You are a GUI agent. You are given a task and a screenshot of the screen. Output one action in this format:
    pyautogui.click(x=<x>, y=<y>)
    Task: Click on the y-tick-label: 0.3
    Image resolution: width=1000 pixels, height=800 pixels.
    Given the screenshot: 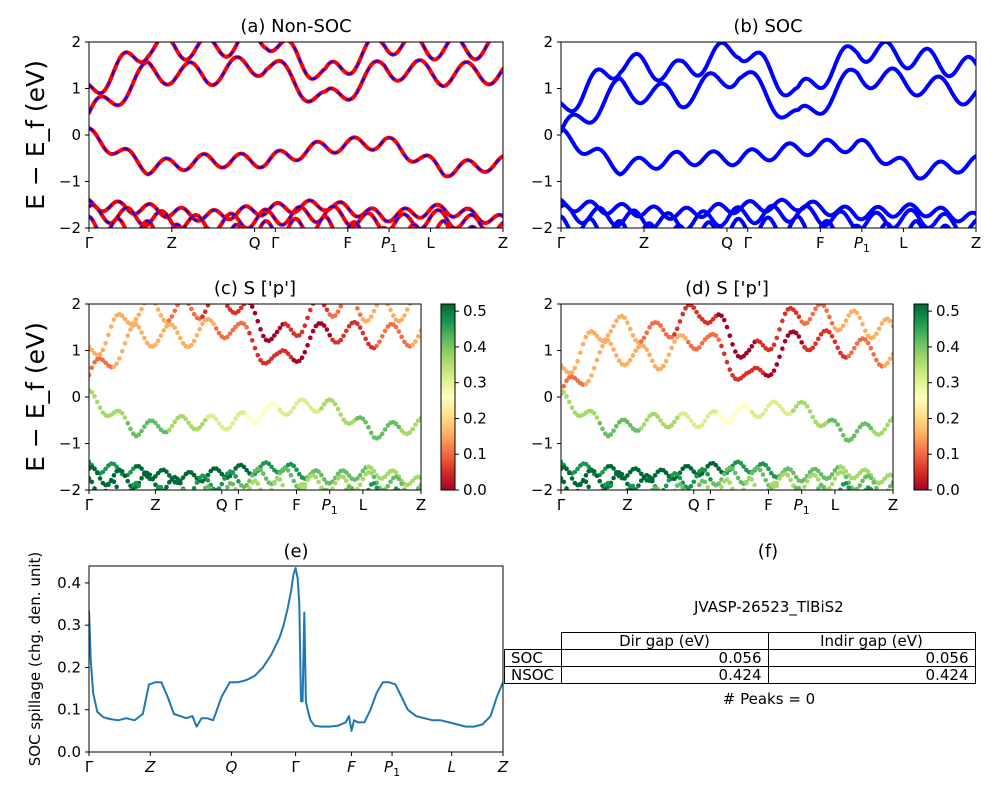 What is the action you would take?
    pyautogui.click(x=69, y=625)
    